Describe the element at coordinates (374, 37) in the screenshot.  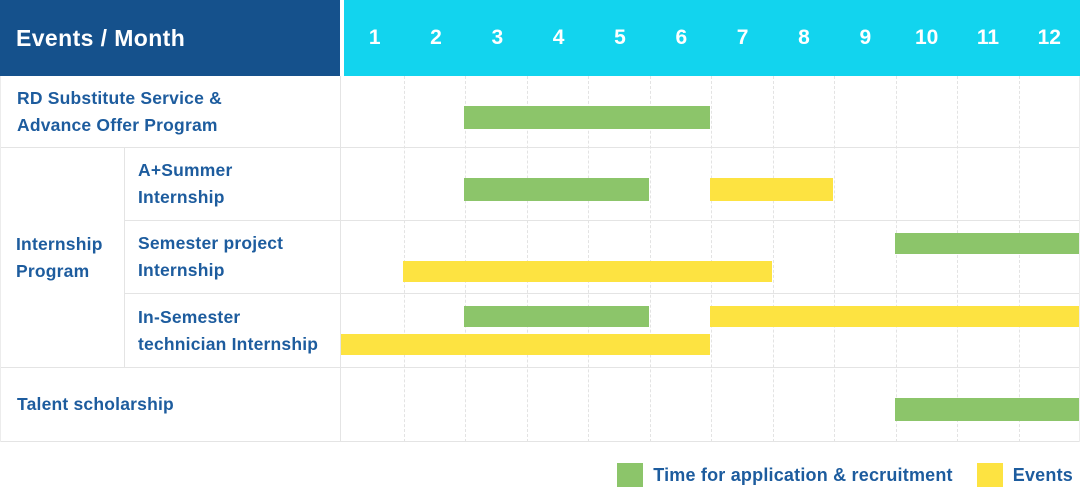
I see `month-header-cell: 1` at that location.